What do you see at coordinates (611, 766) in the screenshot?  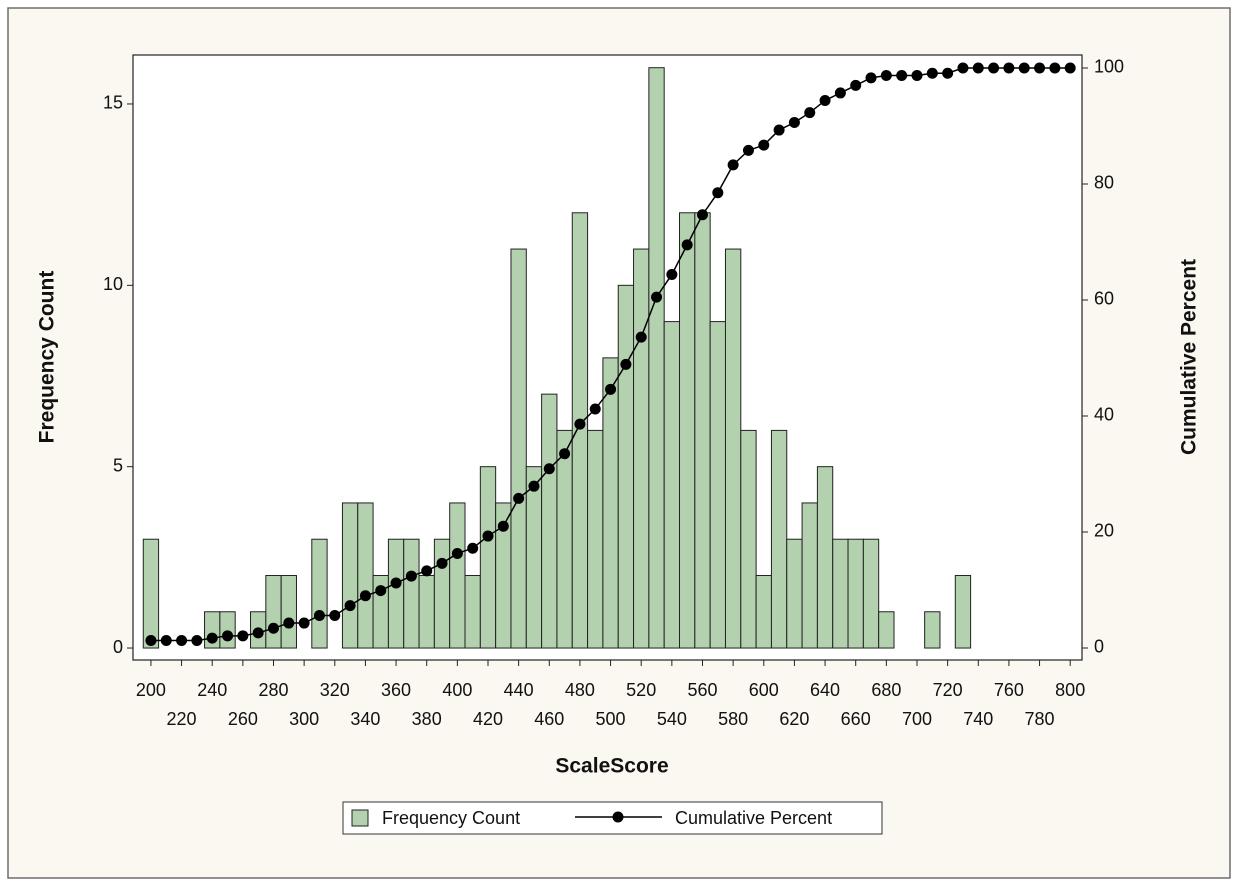 I see `x-axis-title: ScaleScore` at bounding box center [611, 766].